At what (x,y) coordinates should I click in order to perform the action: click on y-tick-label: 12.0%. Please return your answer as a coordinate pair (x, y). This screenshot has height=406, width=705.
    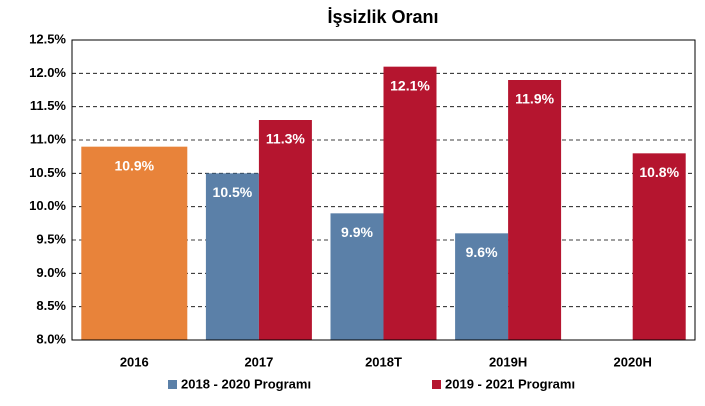
    Looking at the image, I should click on (47, 72).